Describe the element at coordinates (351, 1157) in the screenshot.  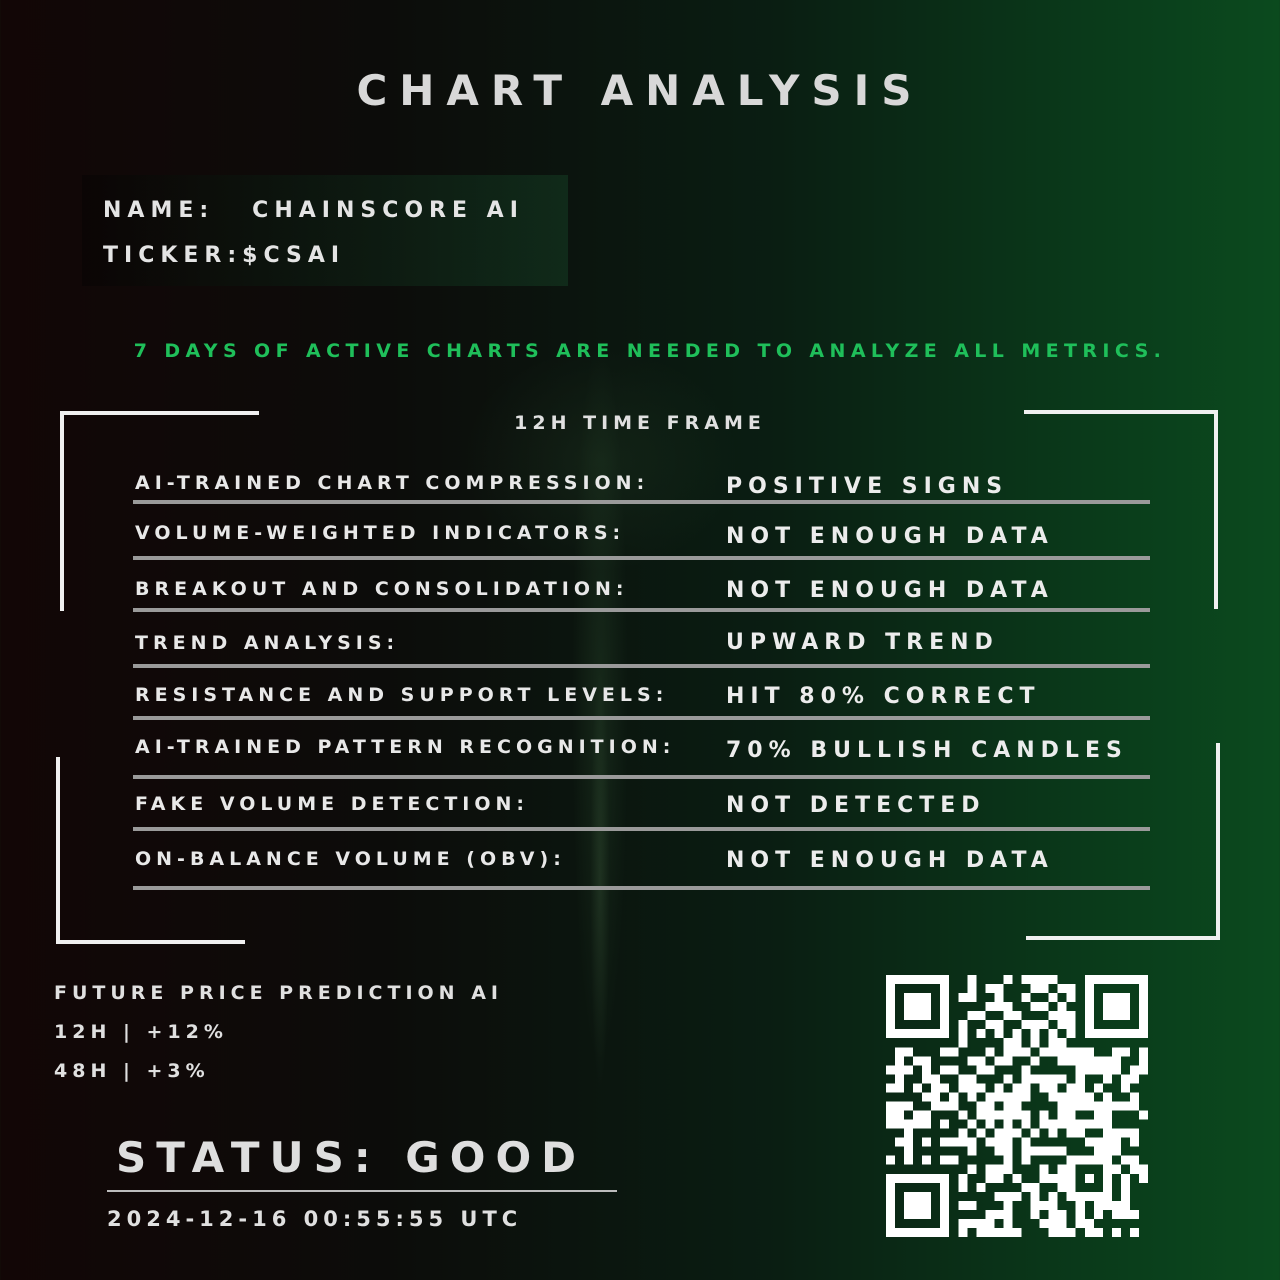
I see `status-text: STATUS: GOOD` at that location.